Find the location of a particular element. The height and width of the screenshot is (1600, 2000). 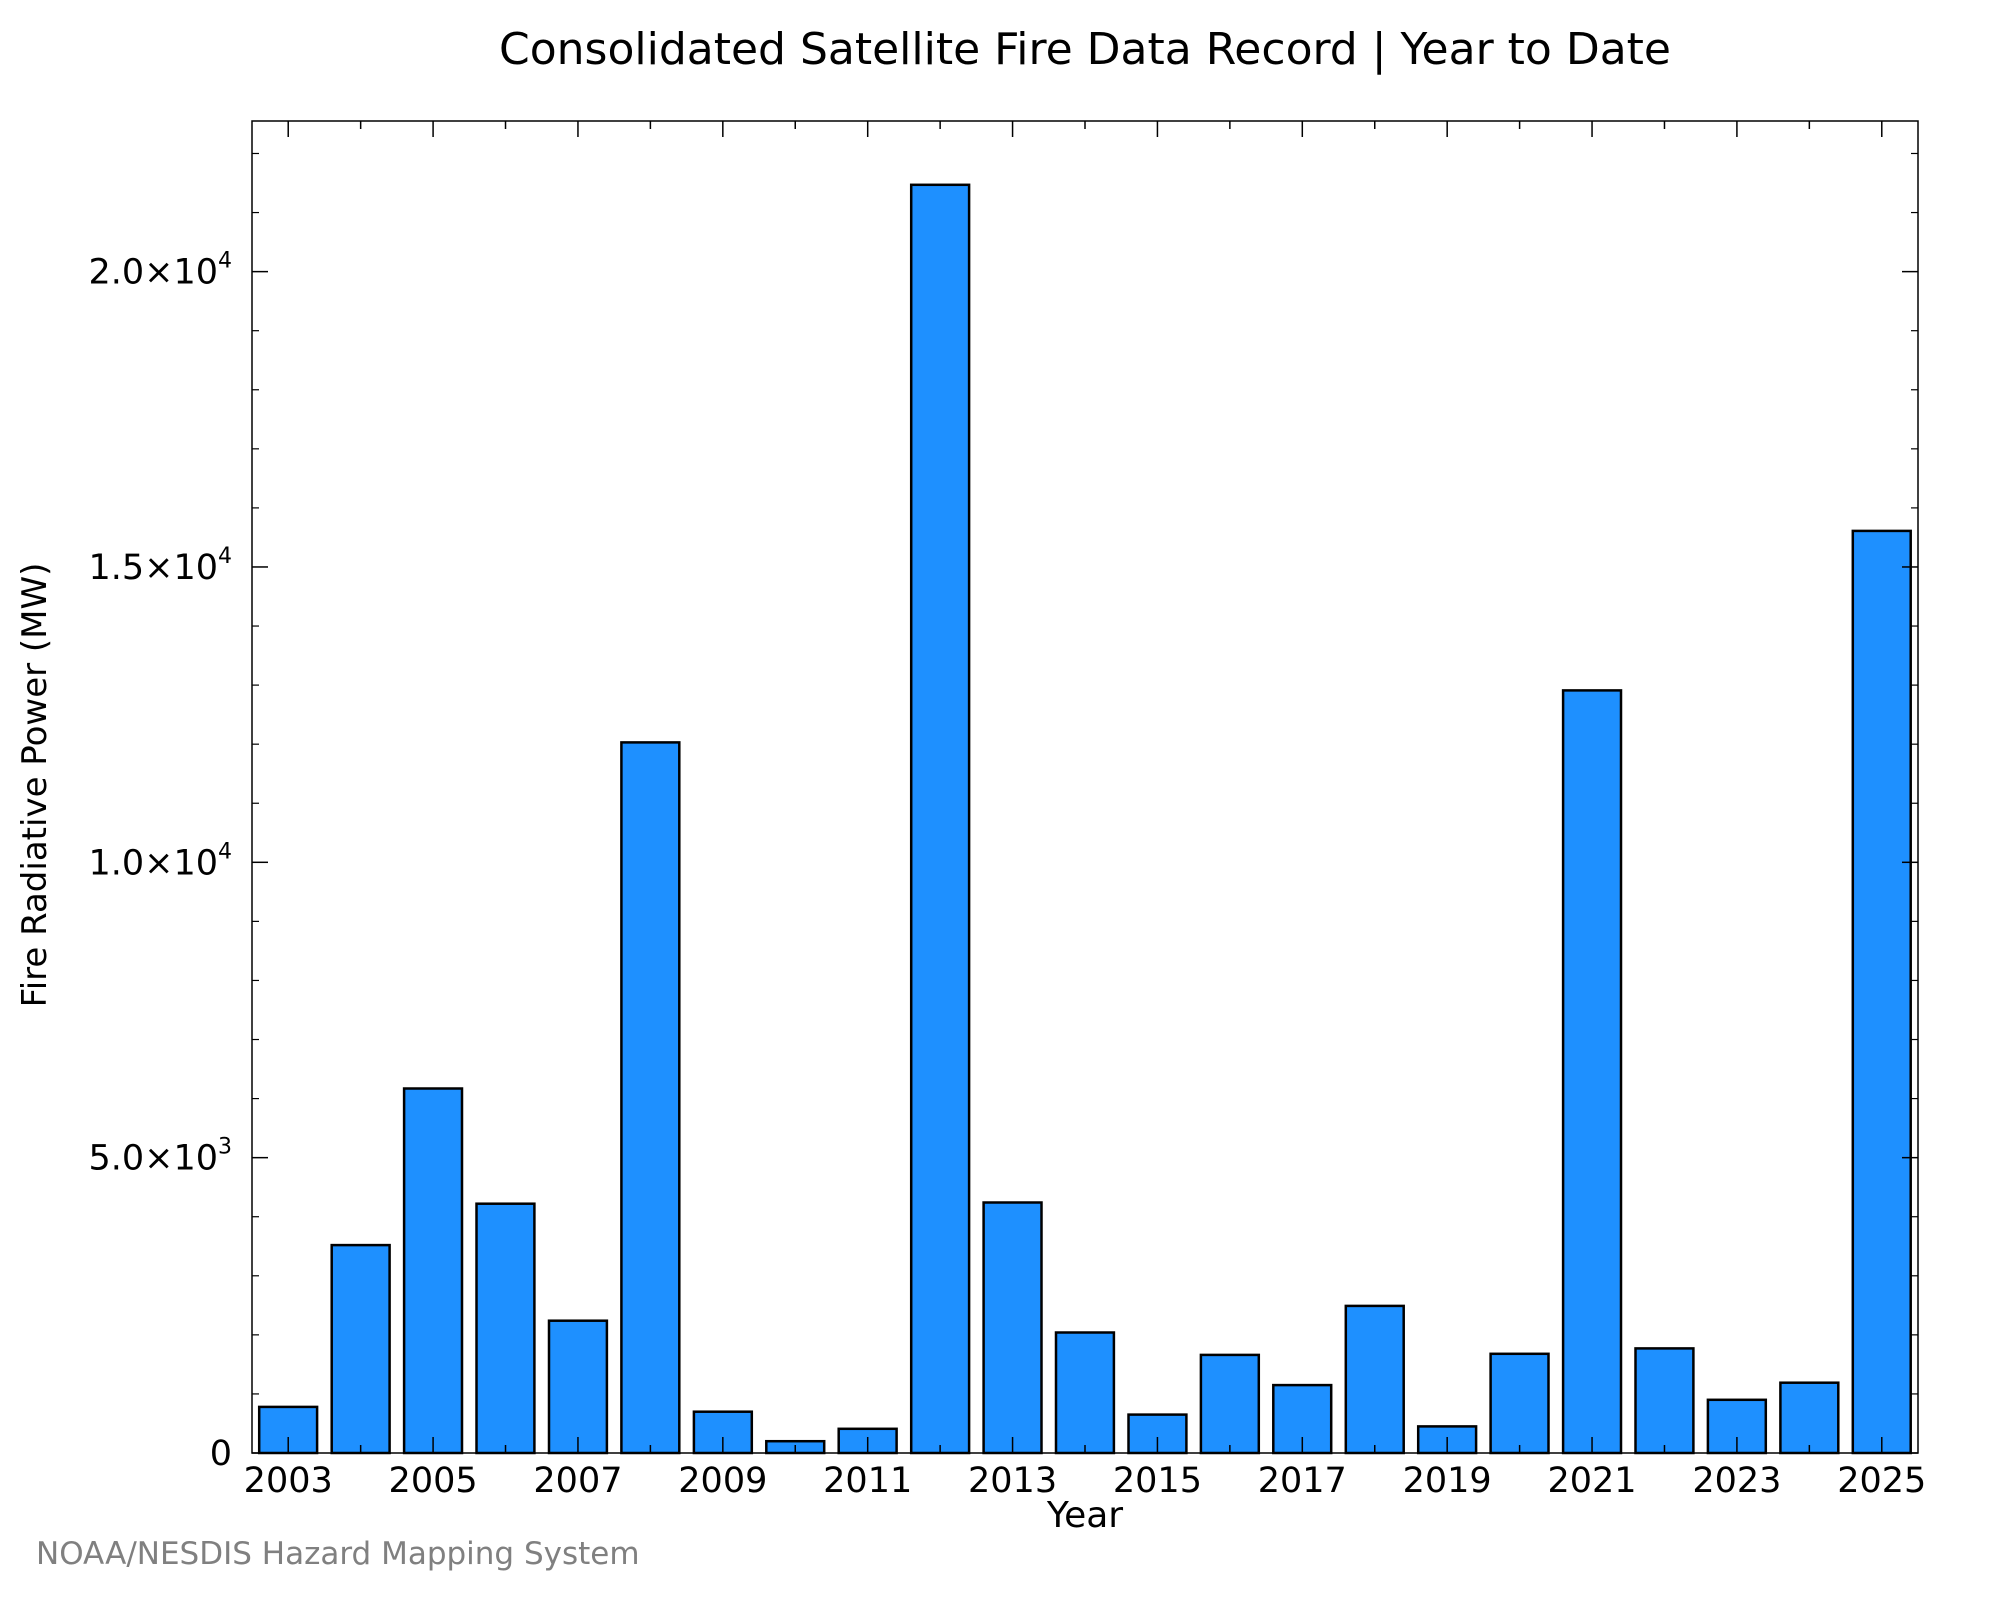

bar-2012 is located at coordinates (940, 819).